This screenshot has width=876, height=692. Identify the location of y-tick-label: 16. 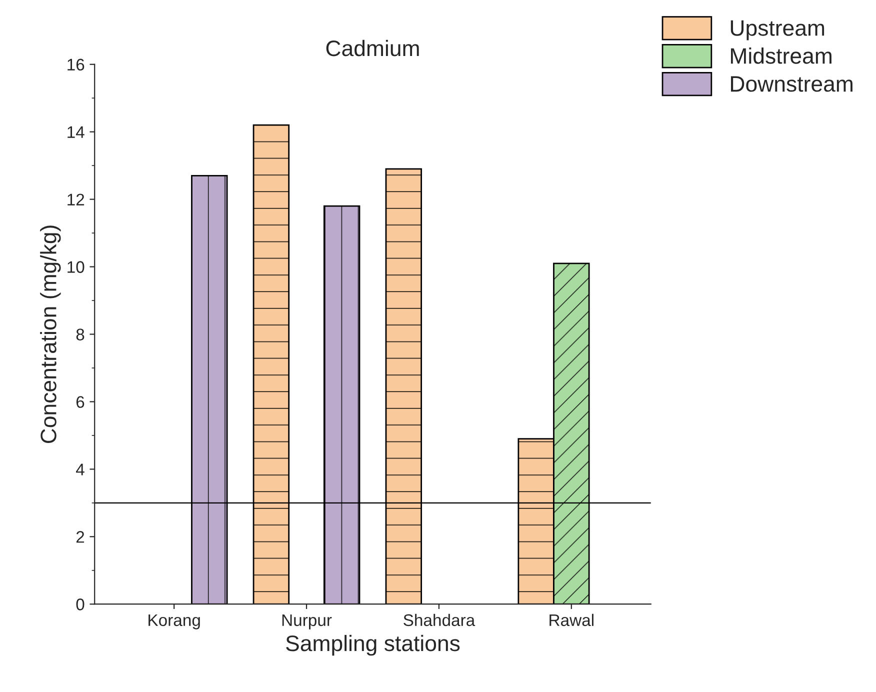
(76, 64).